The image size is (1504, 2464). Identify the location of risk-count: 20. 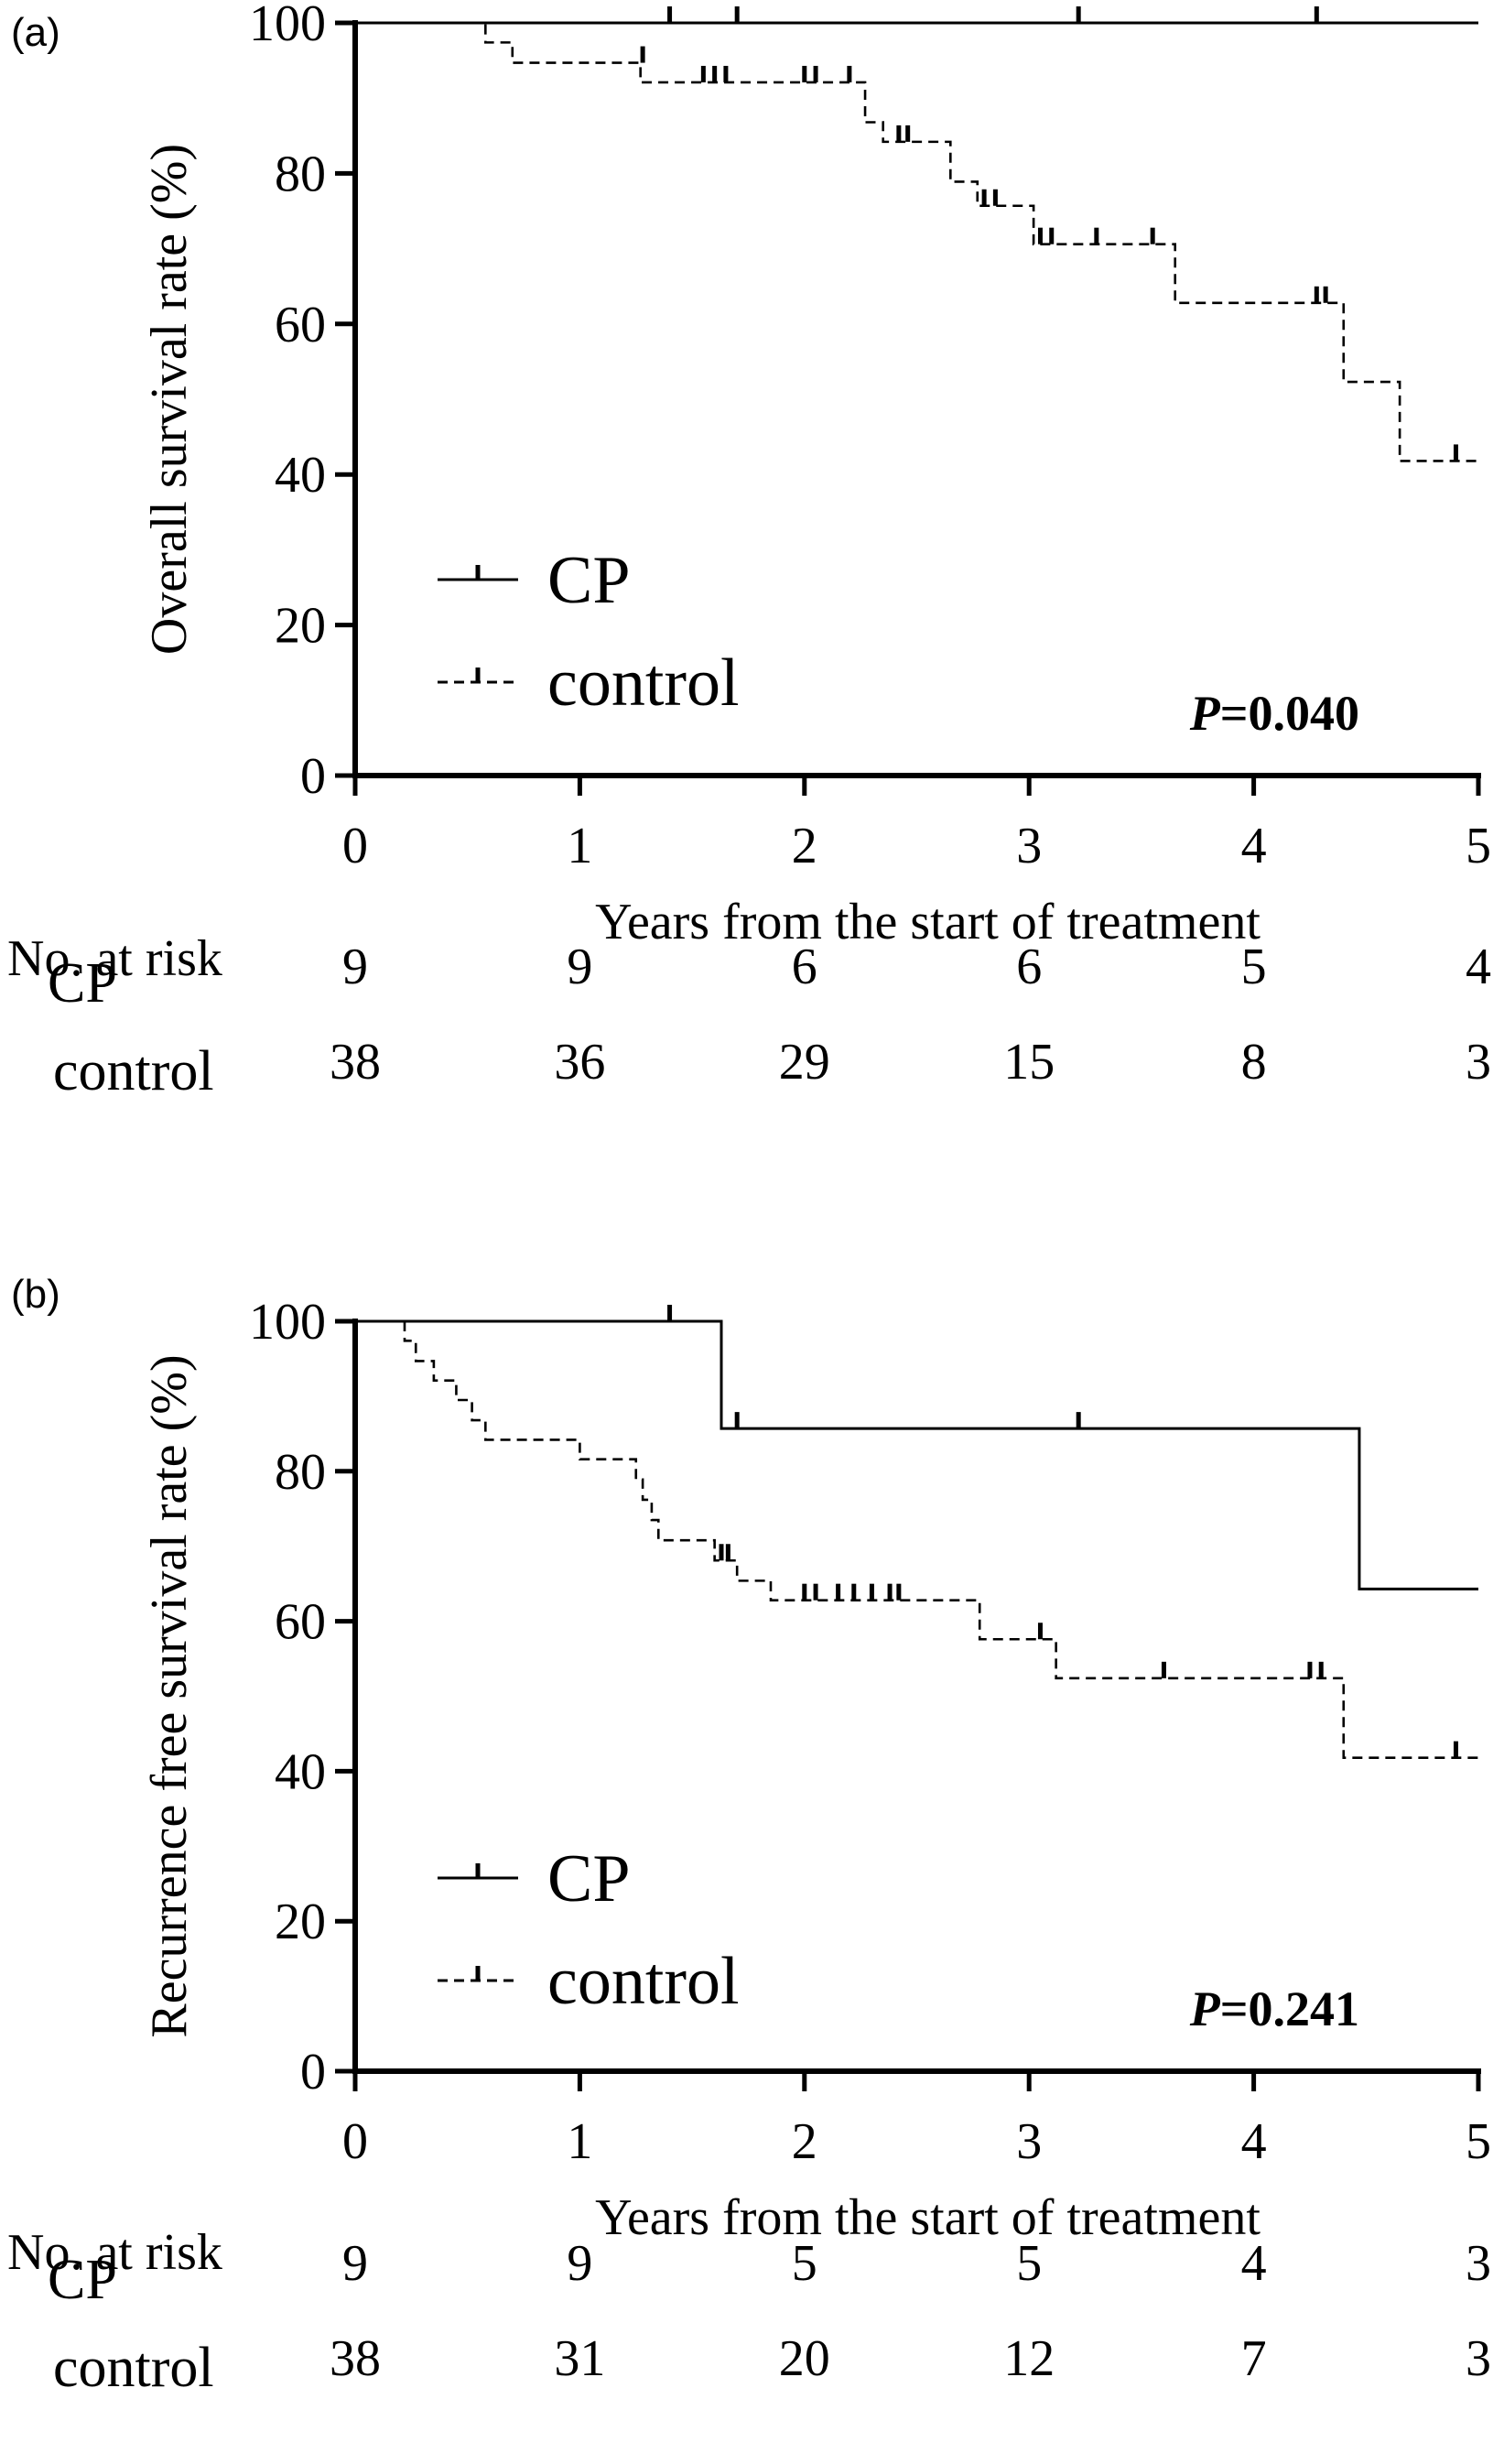
(804, 2358).